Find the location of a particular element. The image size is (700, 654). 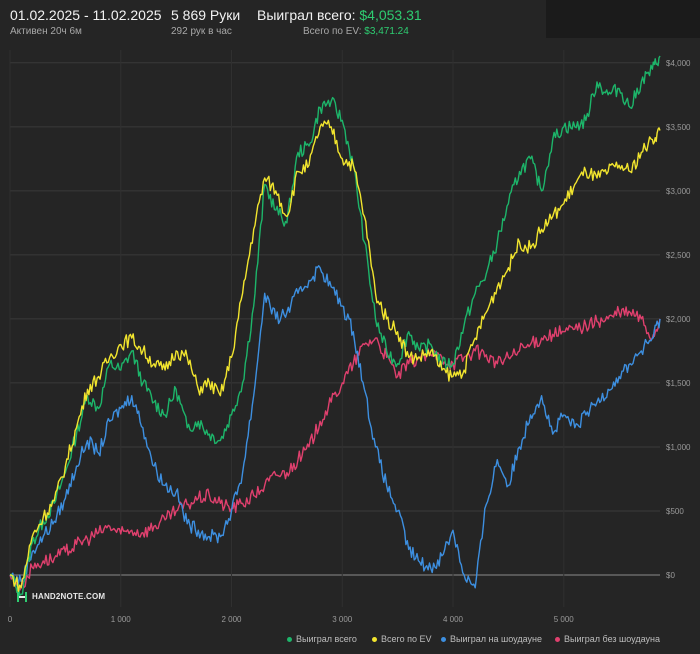

legend-item-won-total: Выиграл всего is located at coordinates (322, 639).